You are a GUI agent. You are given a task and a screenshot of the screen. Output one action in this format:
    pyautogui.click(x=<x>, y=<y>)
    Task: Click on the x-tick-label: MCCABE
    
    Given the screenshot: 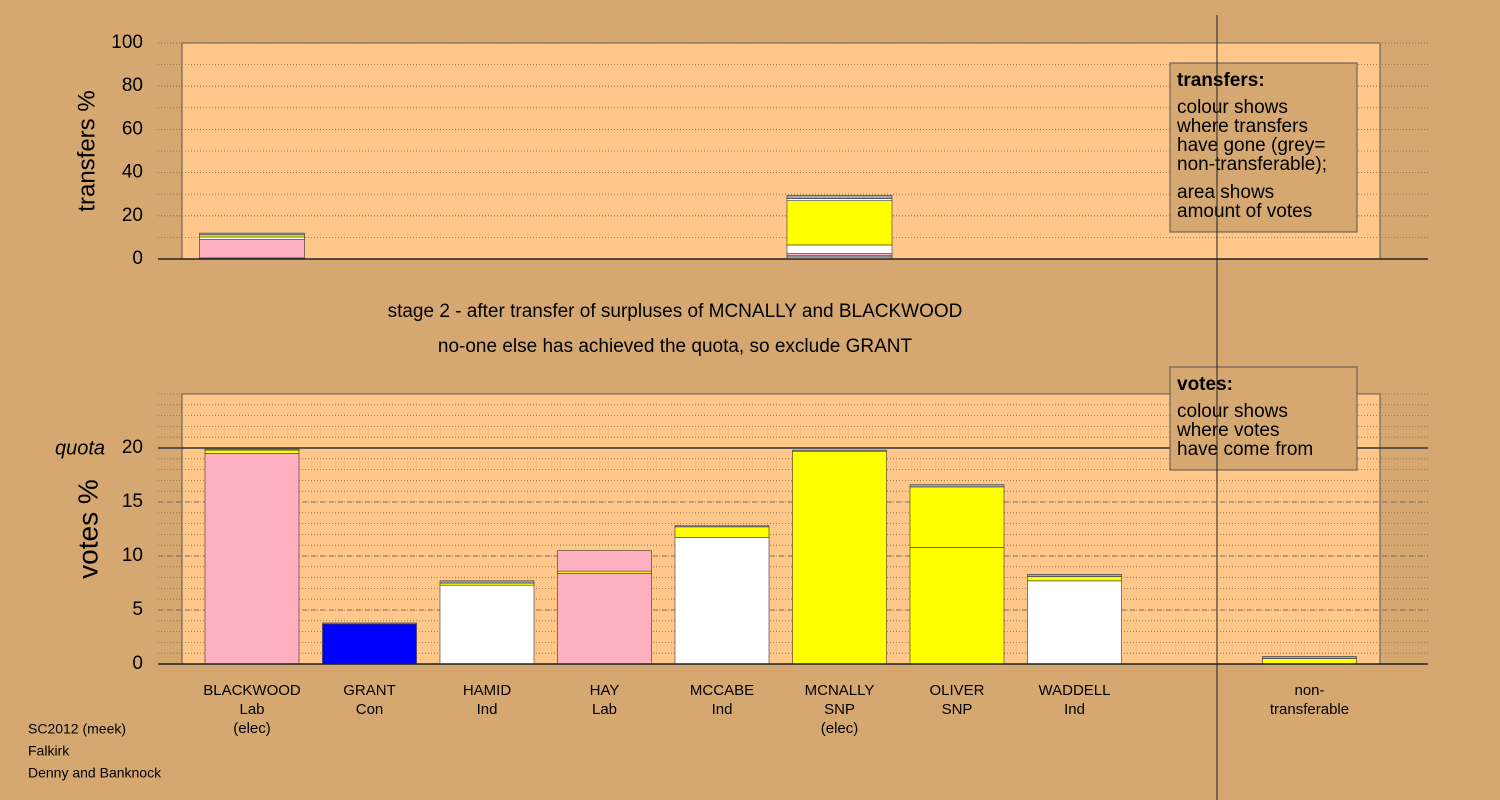 What is the action you would take?
    pyautogui.click(x=722, y=690)
    